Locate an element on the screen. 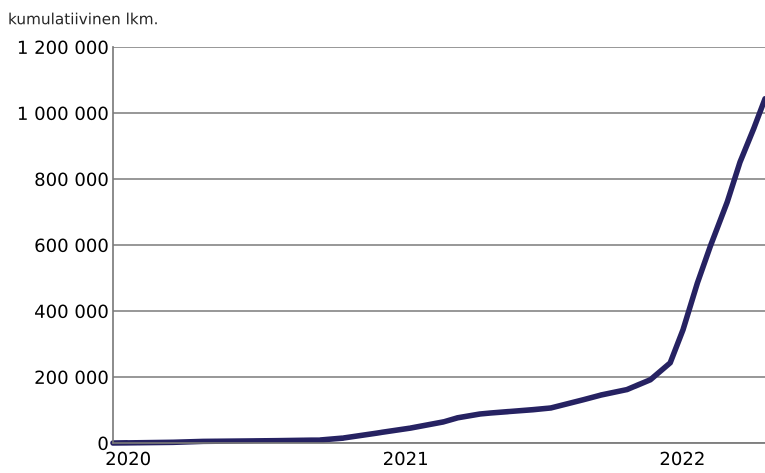  y-tick-label: 600 000 is located at coordinates (71, 245).